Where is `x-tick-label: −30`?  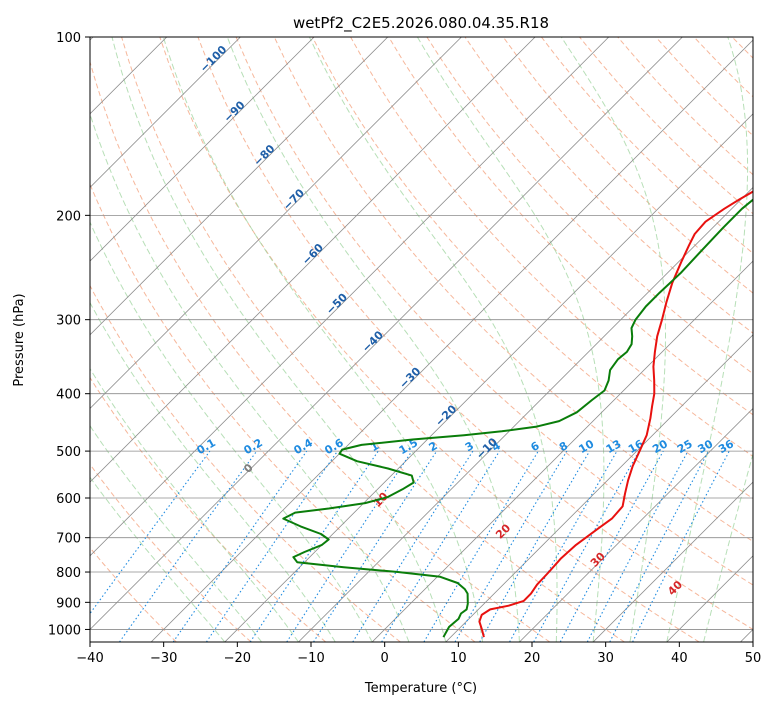 x-tick-label: −30 is located at coordinates (163, 658).